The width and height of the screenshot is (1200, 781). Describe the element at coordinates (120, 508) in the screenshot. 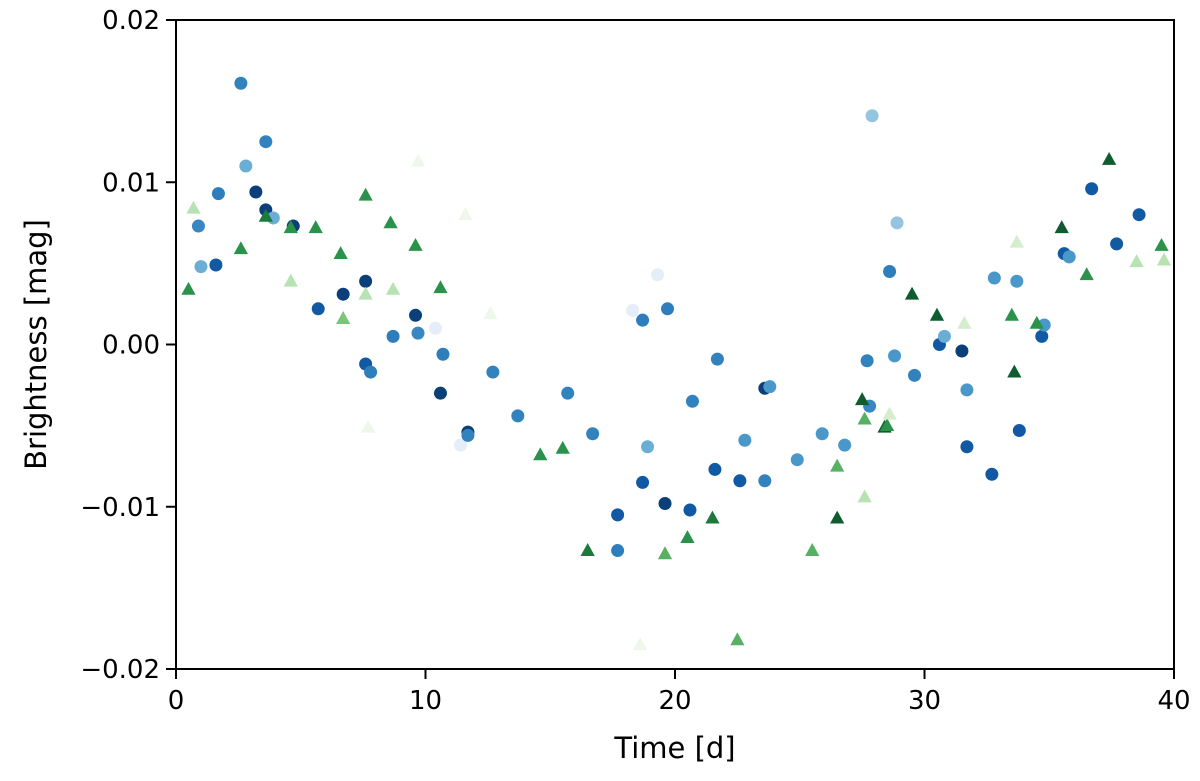

I see `y-tick-label: −0.01` at that location.